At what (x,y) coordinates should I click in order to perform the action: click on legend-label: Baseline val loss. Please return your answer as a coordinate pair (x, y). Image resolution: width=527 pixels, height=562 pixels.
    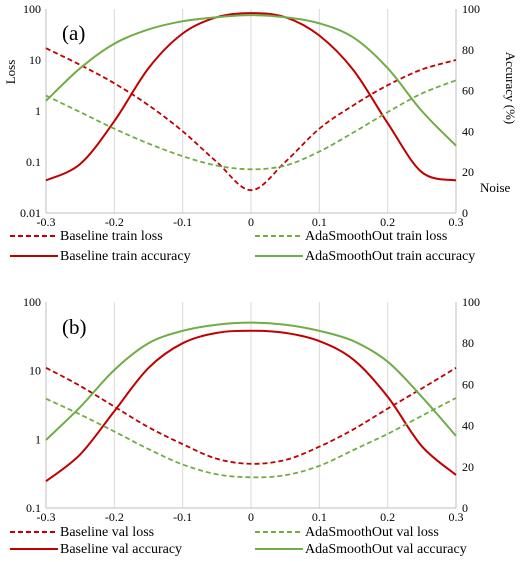
    Looking at the image, I should click on (107, 532).